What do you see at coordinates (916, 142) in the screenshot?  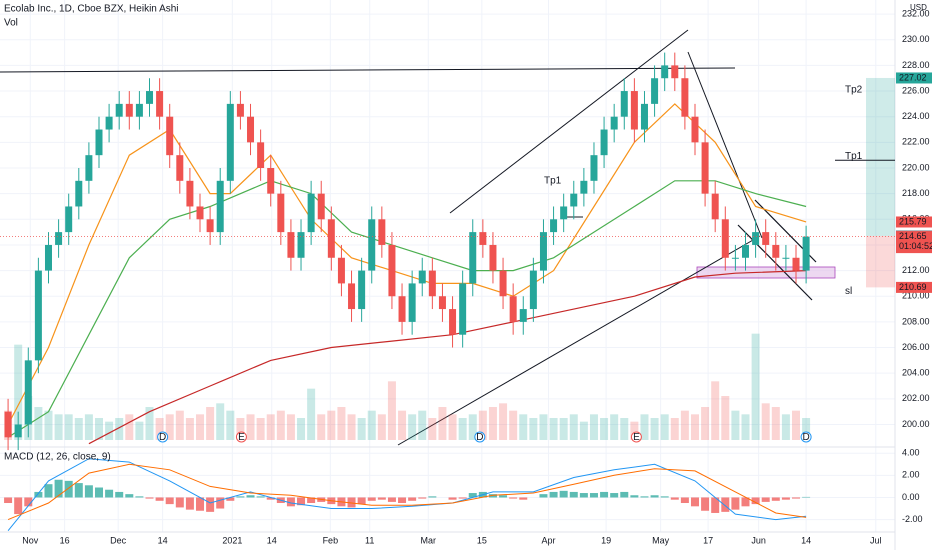 I see `y-tick-label: 222.00` at bounding box center [916, 142].